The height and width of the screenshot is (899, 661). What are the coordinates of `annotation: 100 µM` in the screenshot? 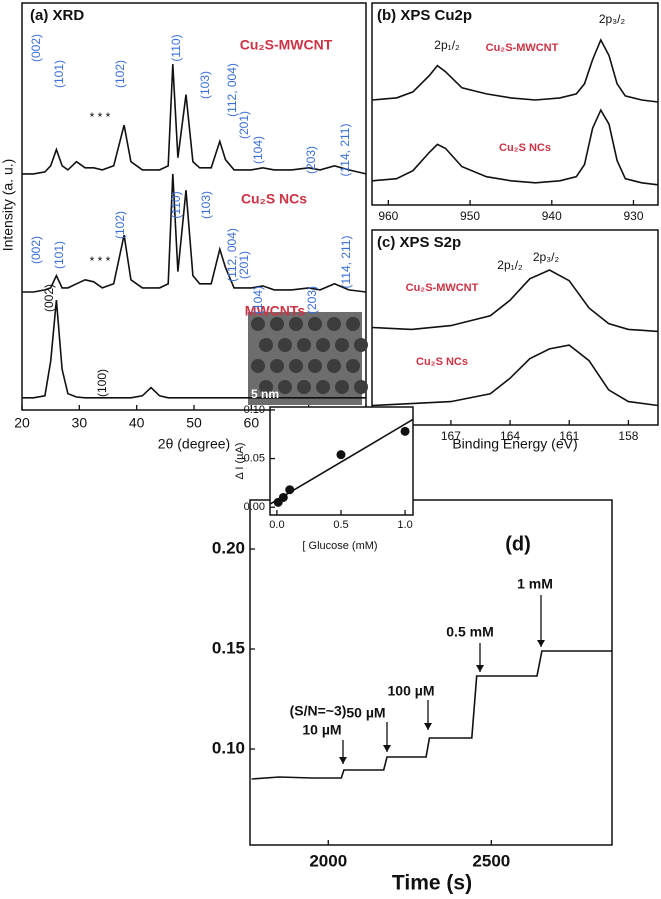 It's located at (411, 691).